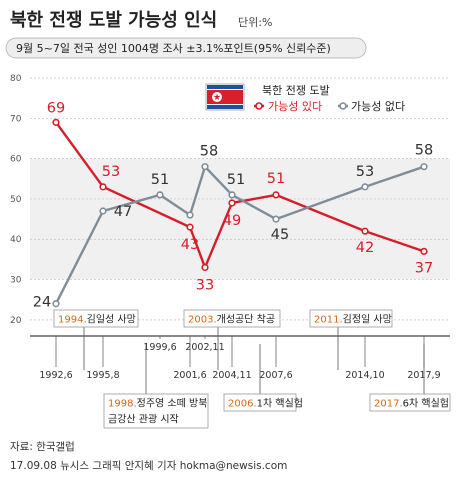 Image resolution: width=460 pixels, height=478 pixels. Describe the element at coordinates (232, 221) in the screenshot. I see `data-label-yes: 49` at that location.